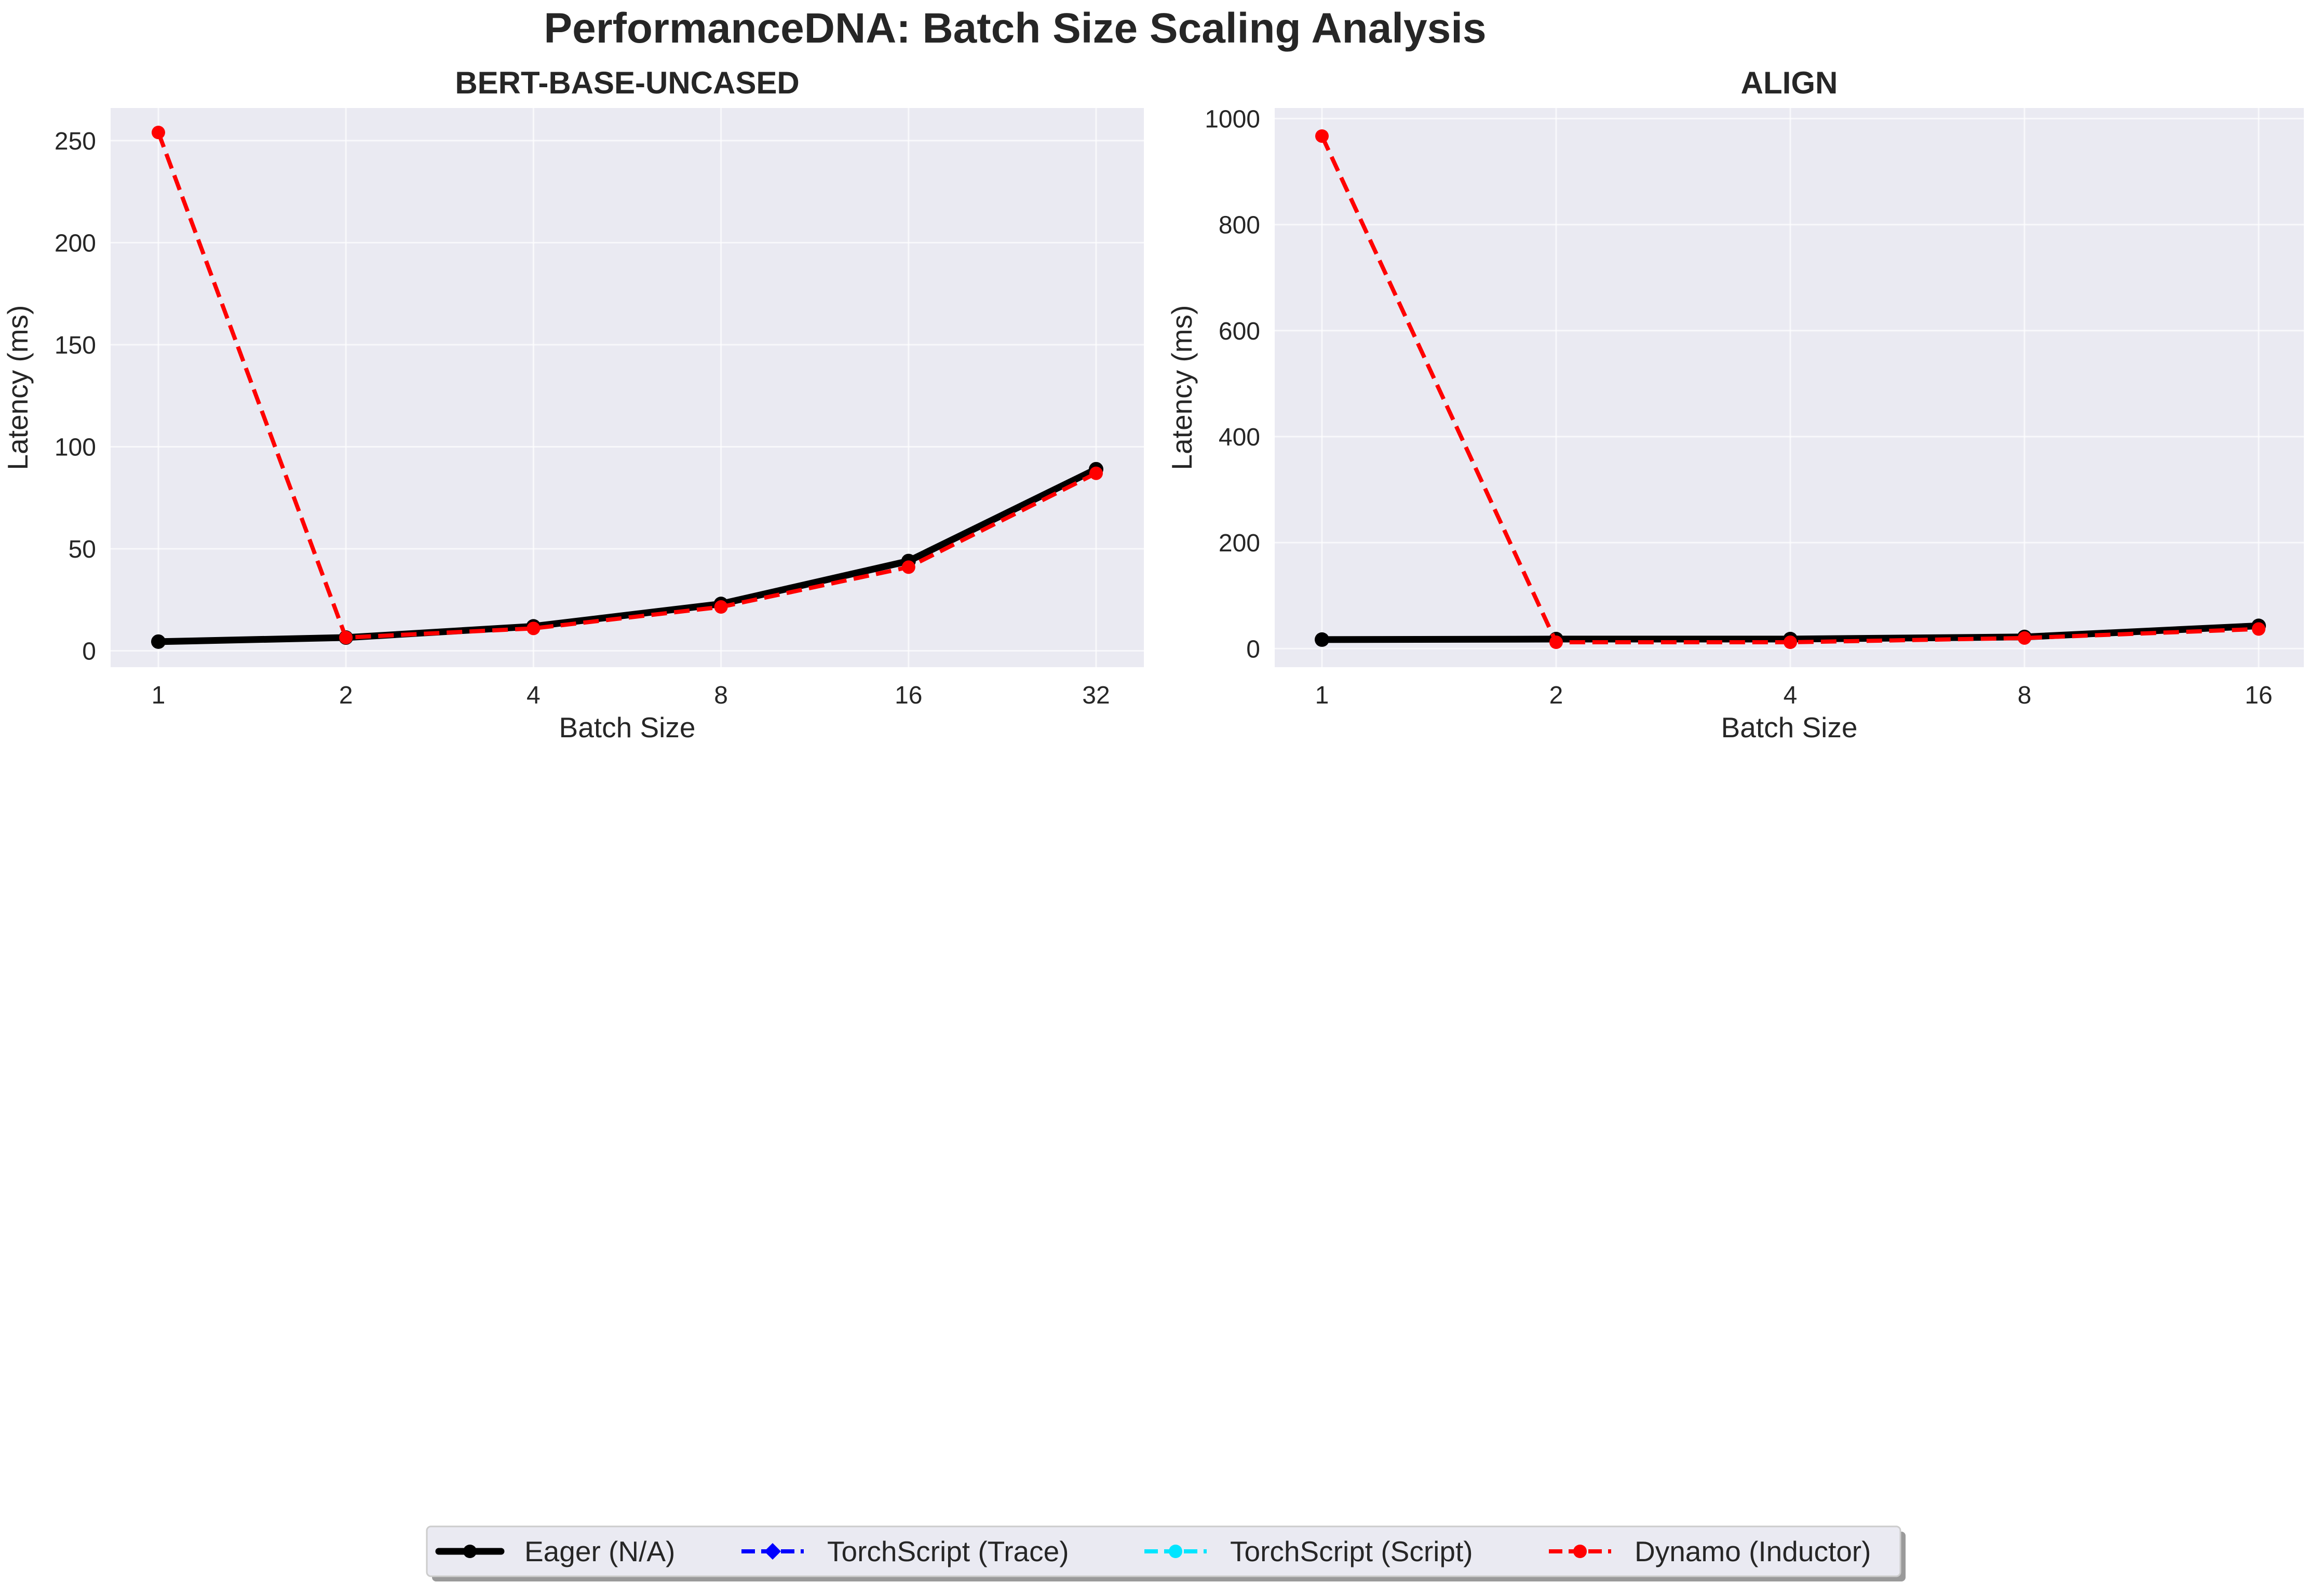 The height and width of the screenshot is (1596, 2322). What do you see at coordinates (75, 447) in the screenshot?
I see `y-tick-label: 100` at bounding box center [75, 447].